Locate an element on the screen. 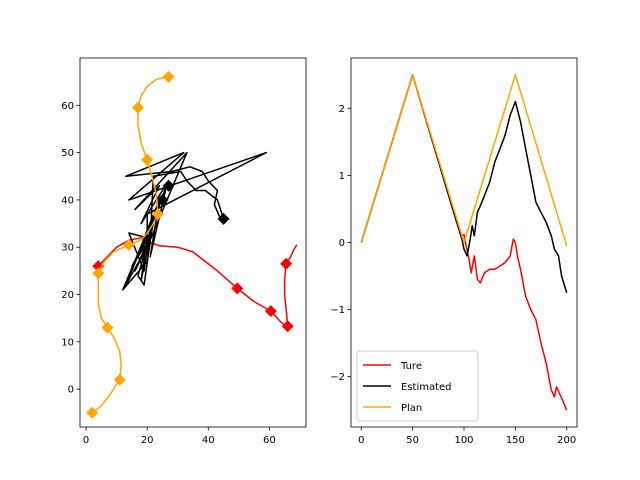 This screenshot has height=480, width=640. y-tick-label: 10 is located at coordinates (67, 342).